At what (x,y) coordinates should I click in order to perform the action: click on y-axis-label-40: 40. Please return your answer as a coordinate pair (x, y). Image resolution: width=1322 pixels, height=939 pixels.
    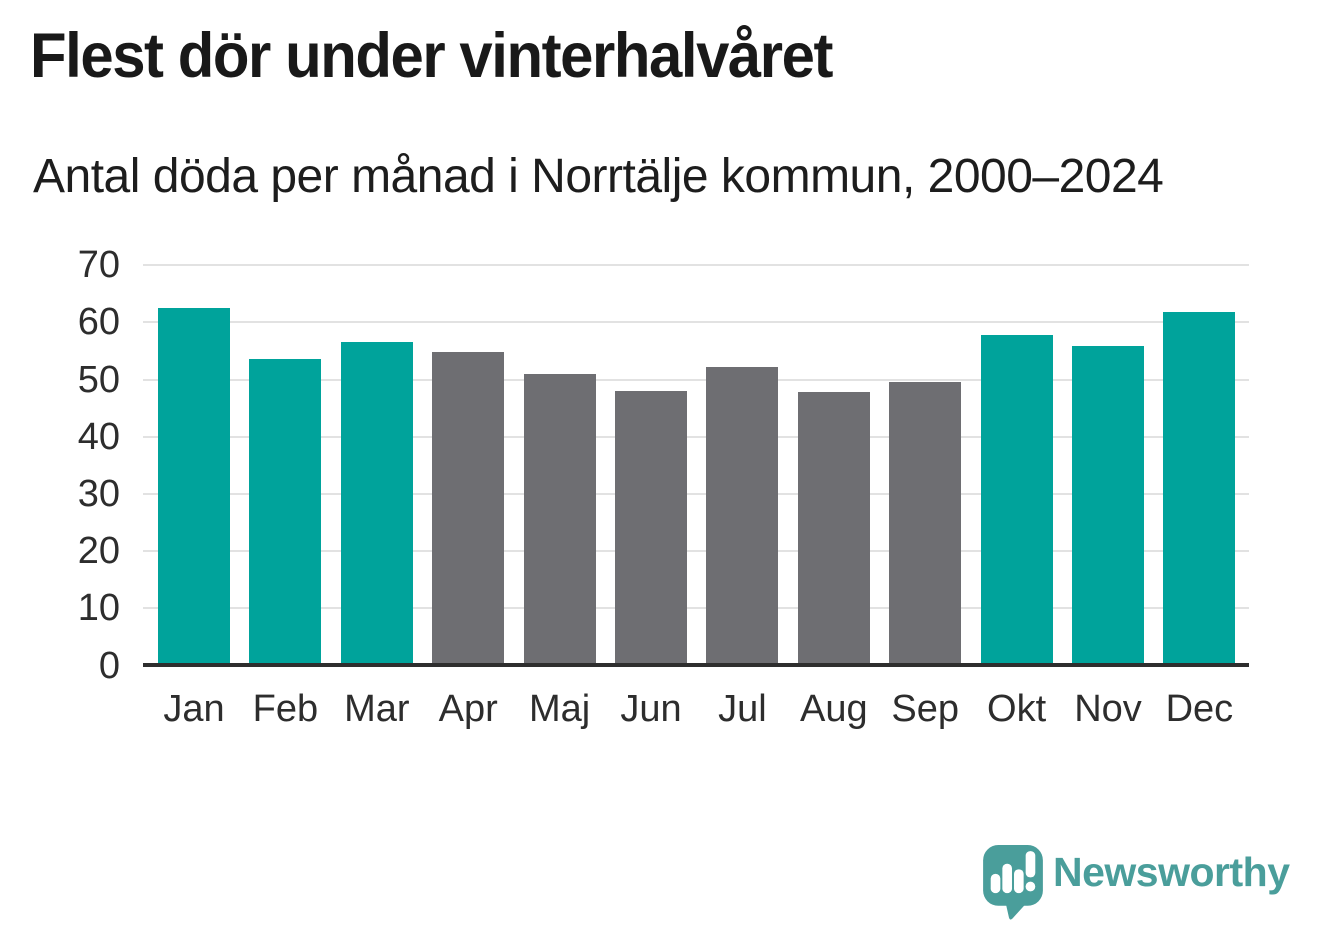
    Looking at the image, I should click on (98, 436).